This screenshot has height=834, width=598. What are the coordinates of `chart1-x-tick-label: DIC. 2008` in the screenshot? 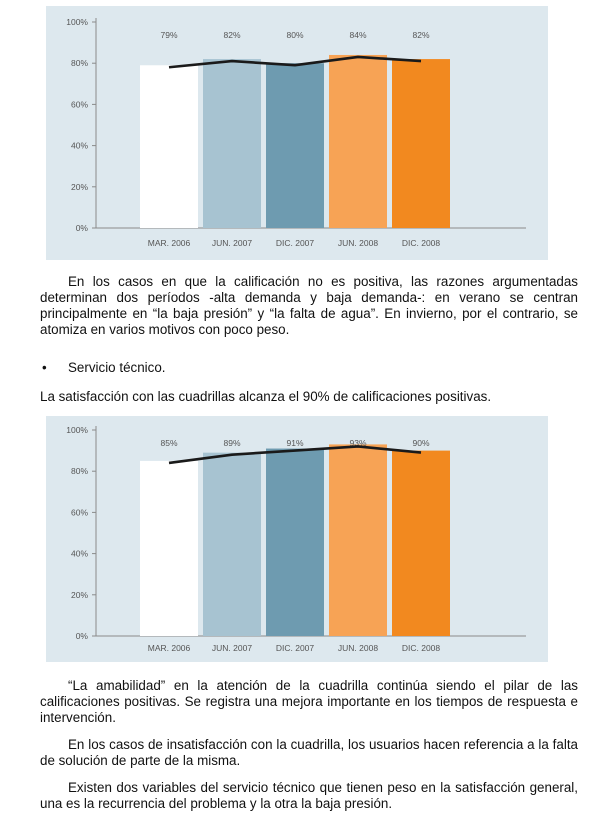 It's located at (421, 243).